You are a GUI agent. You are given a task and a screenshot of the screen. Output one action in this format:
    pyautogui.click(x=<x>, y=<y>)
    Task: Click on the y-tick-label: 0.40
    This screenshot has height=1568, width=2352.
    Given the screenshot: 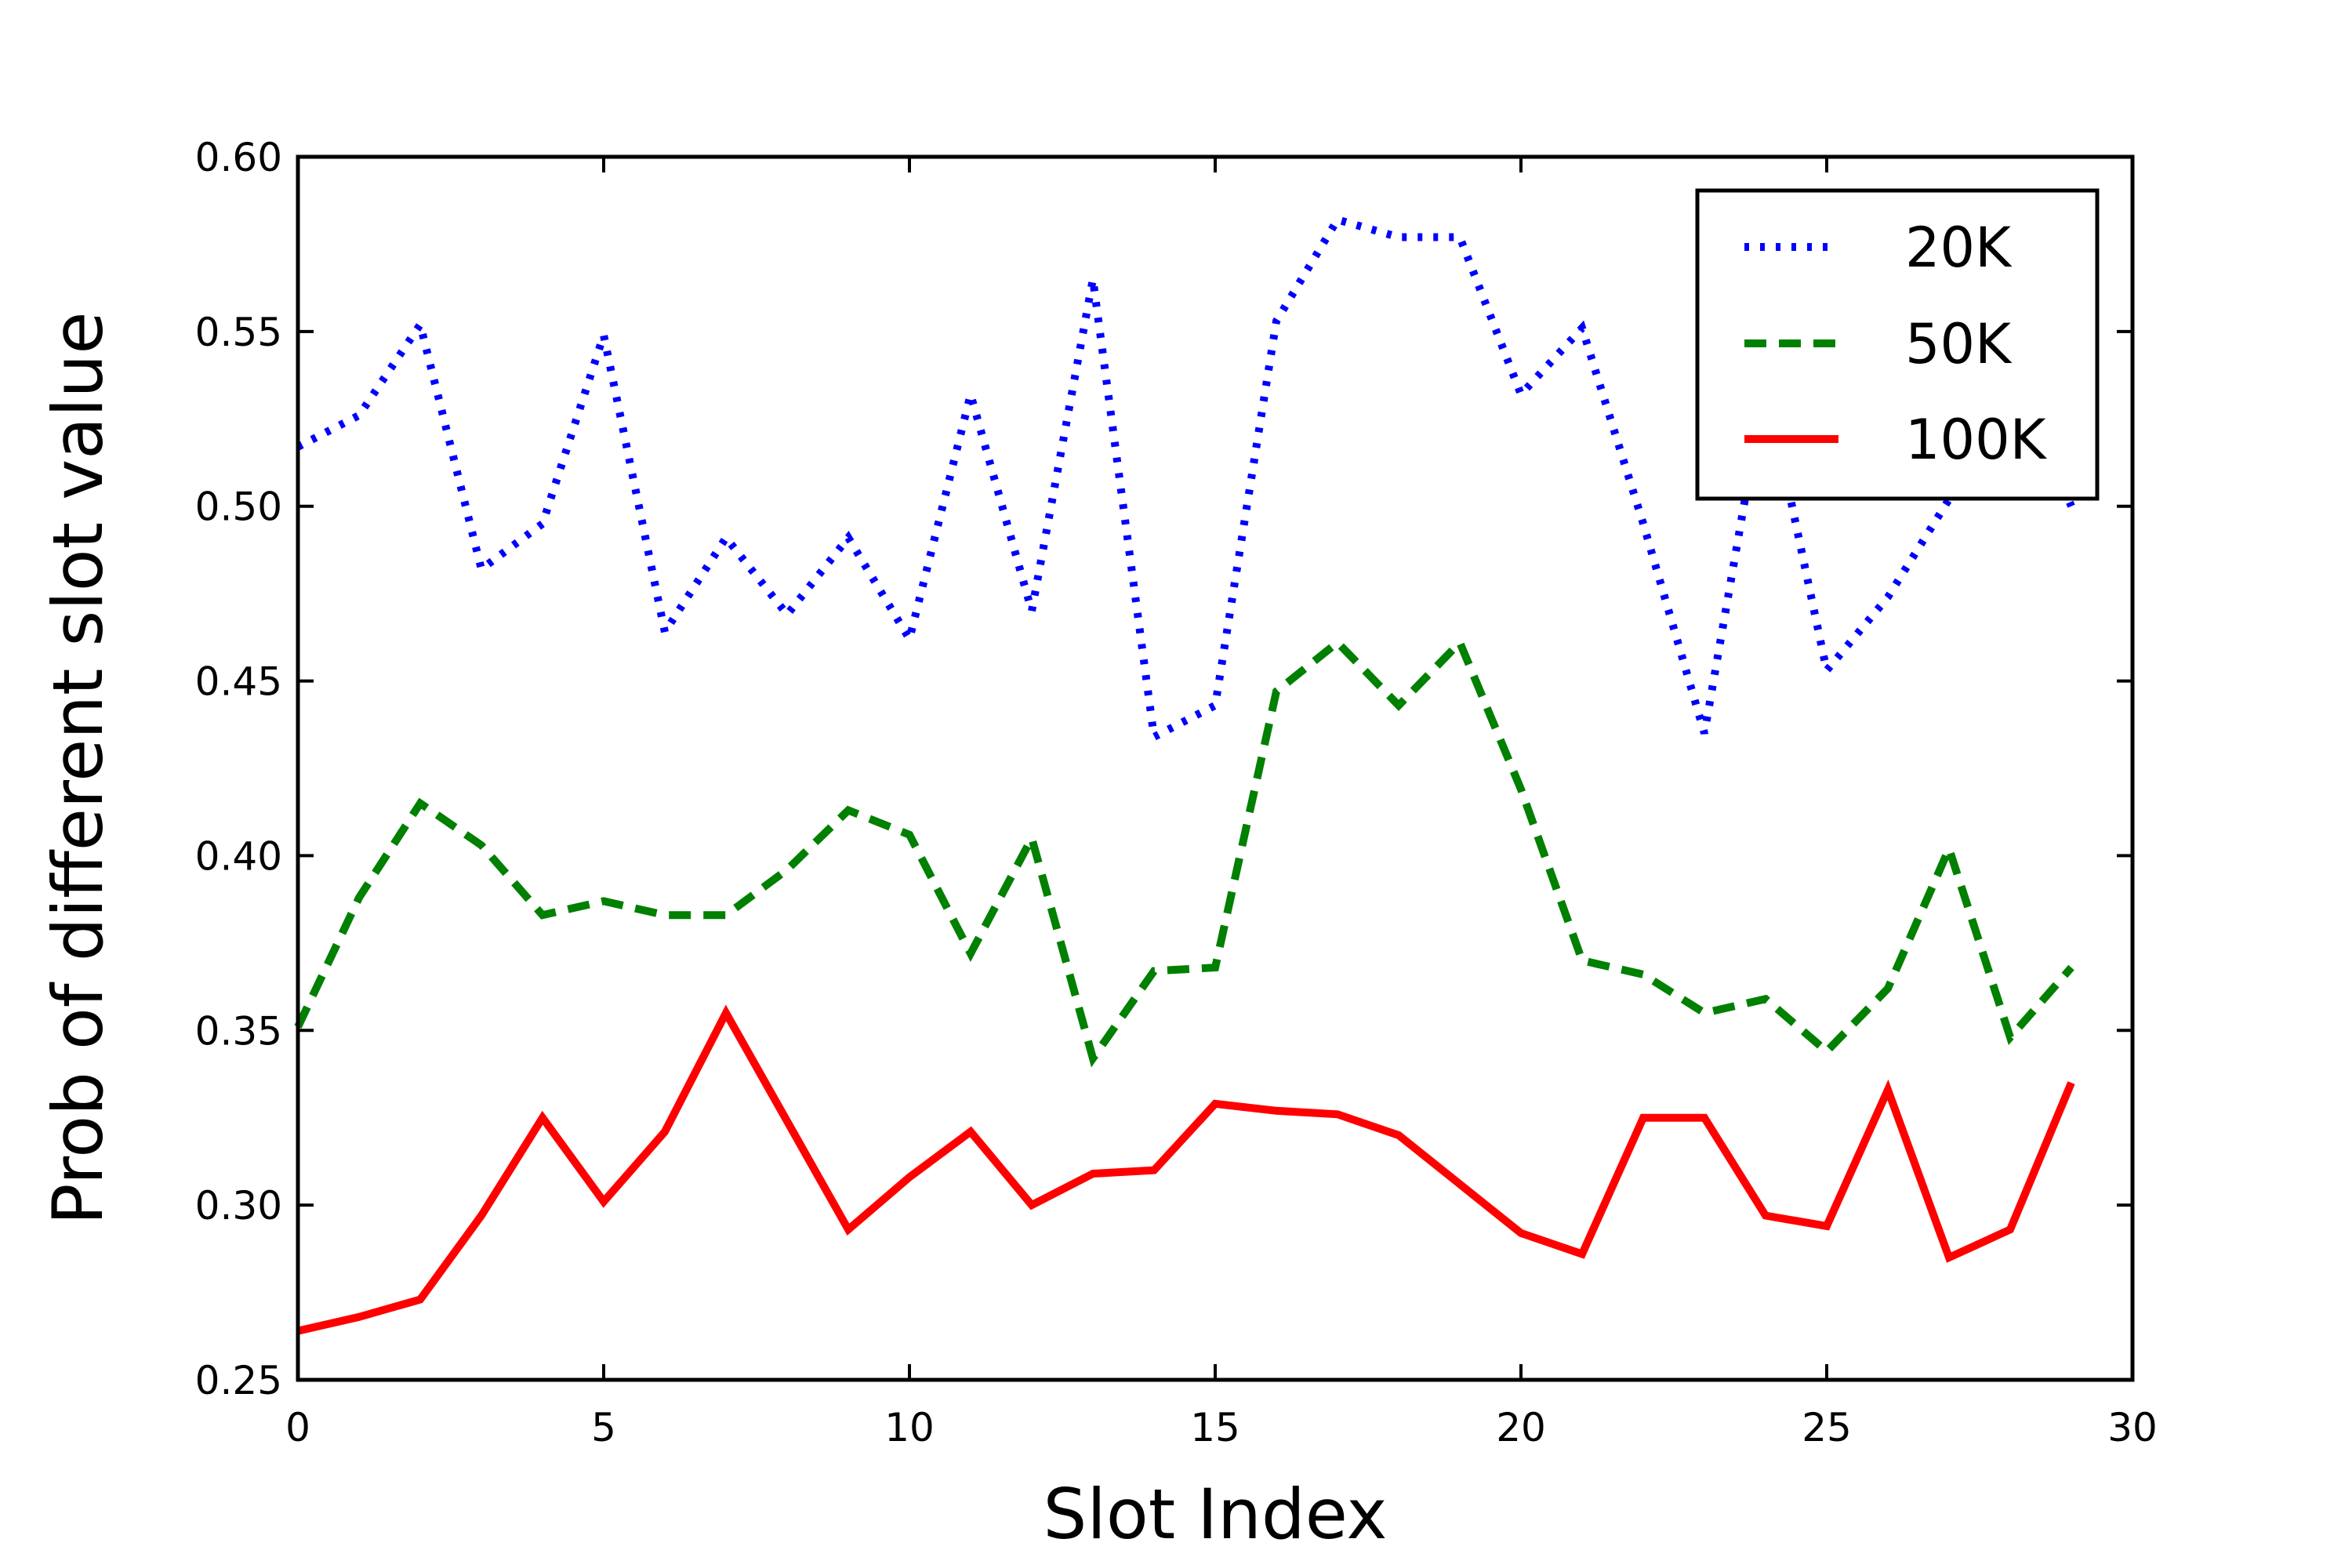 What is the action you would take?
    pyautogui.click(x=239, y=856)
    